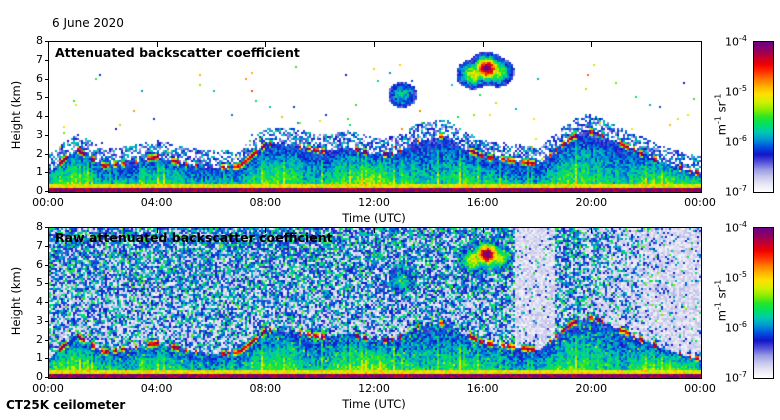 This screenshot has height=420, width=780. I want to click on instrument-label: CT25K ceilometer, so click(66, 405).